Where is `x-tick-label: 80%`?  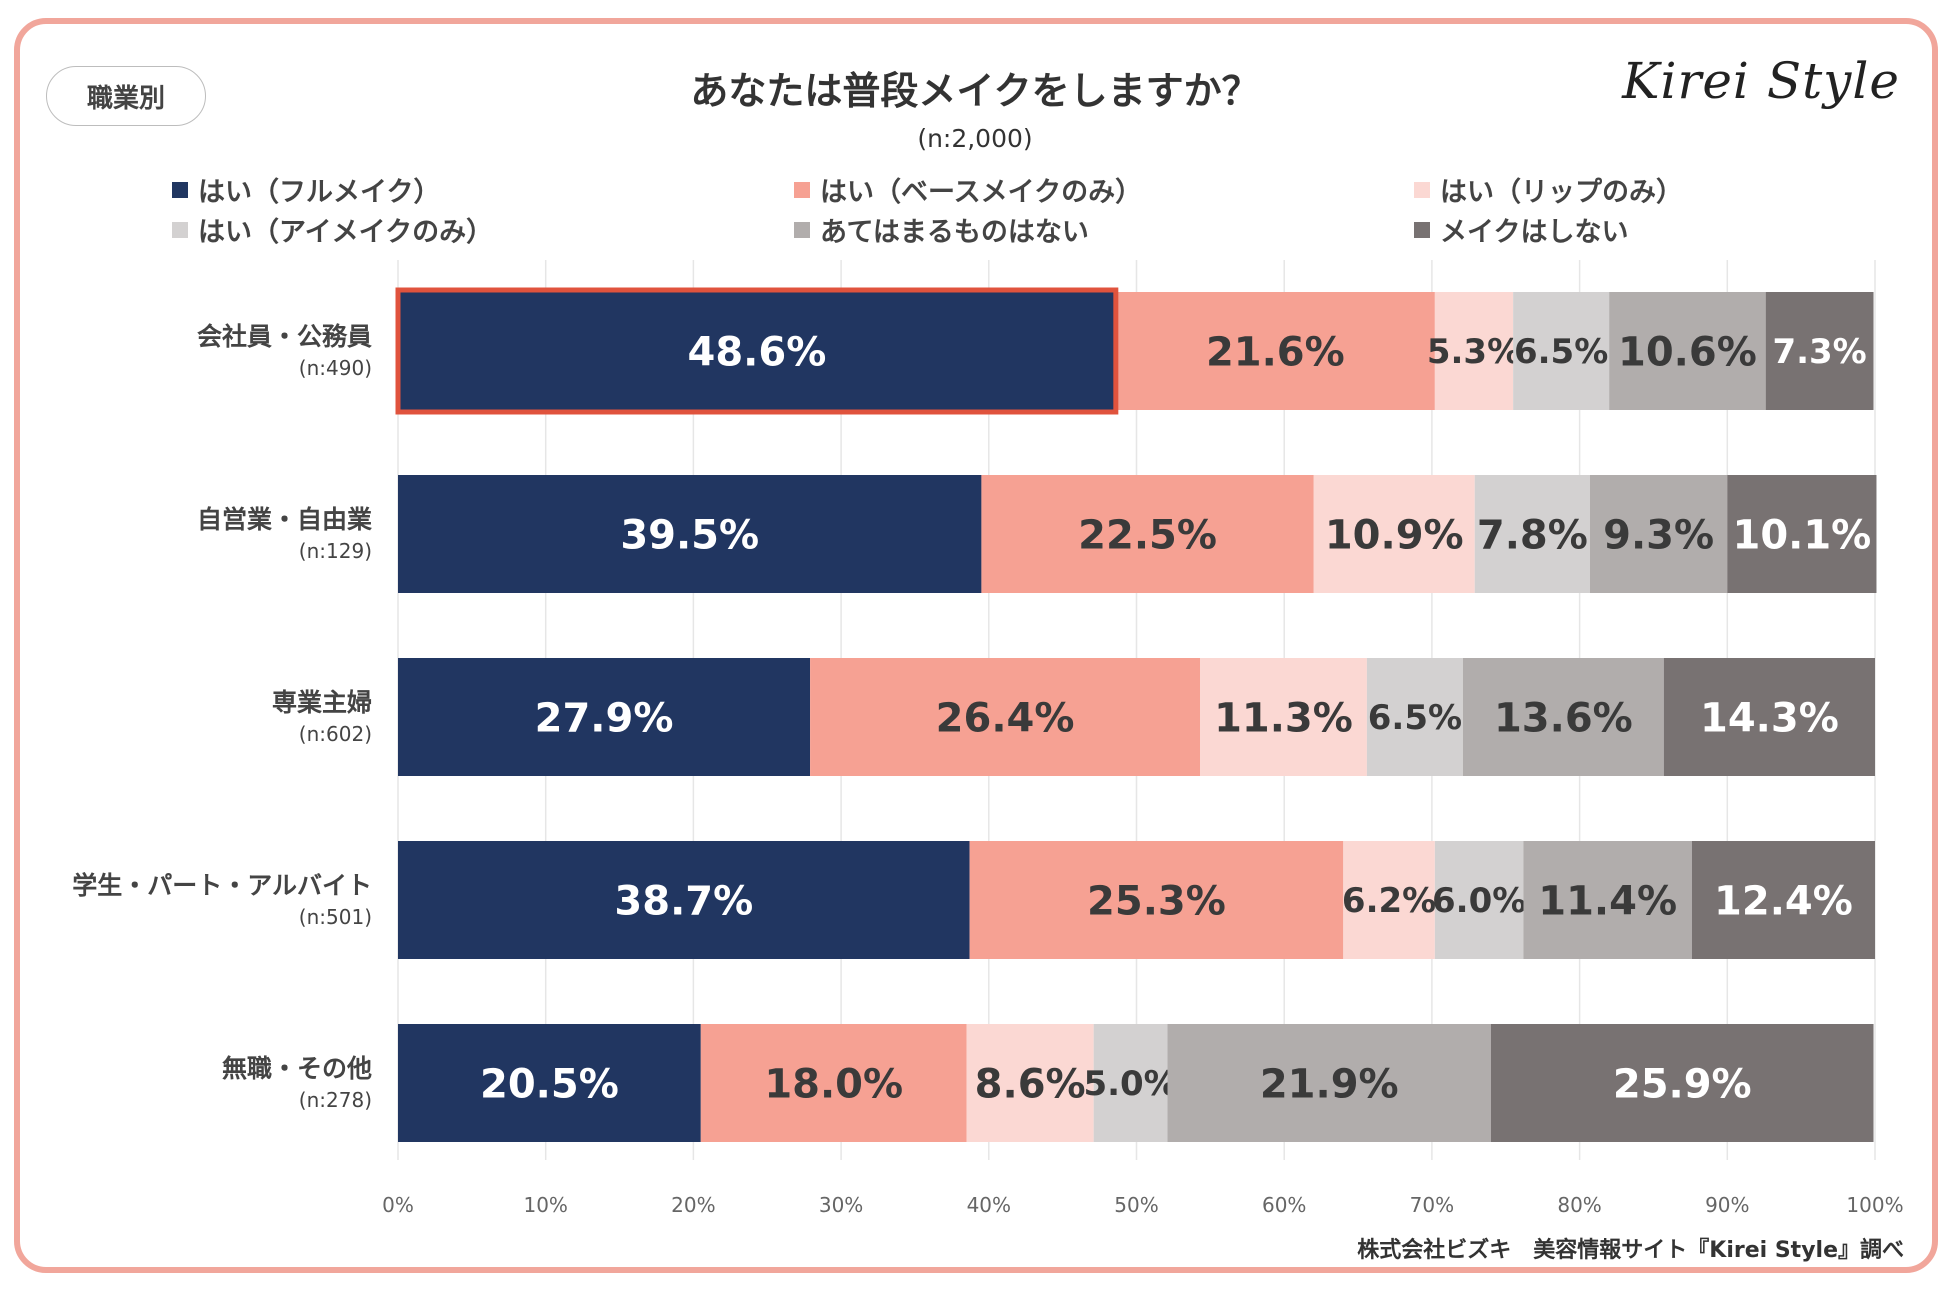 x-tick-label: 80% is located at coordinates (1579, 1205).